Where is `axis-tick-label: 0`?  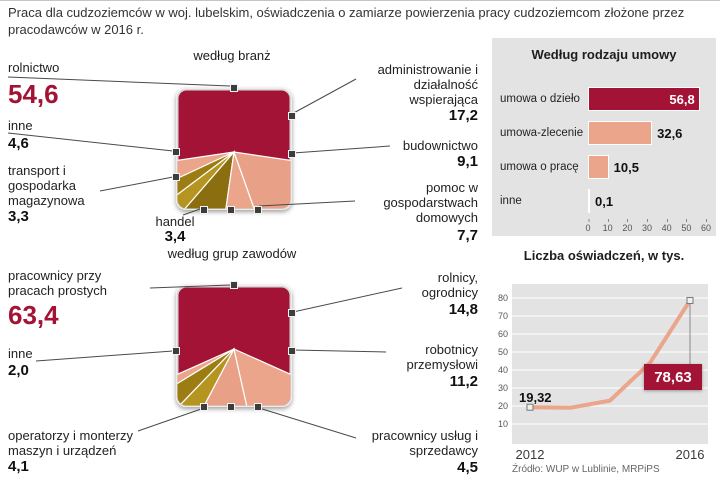 axis-tick-label: 0 is located at coordinates (588, 226).